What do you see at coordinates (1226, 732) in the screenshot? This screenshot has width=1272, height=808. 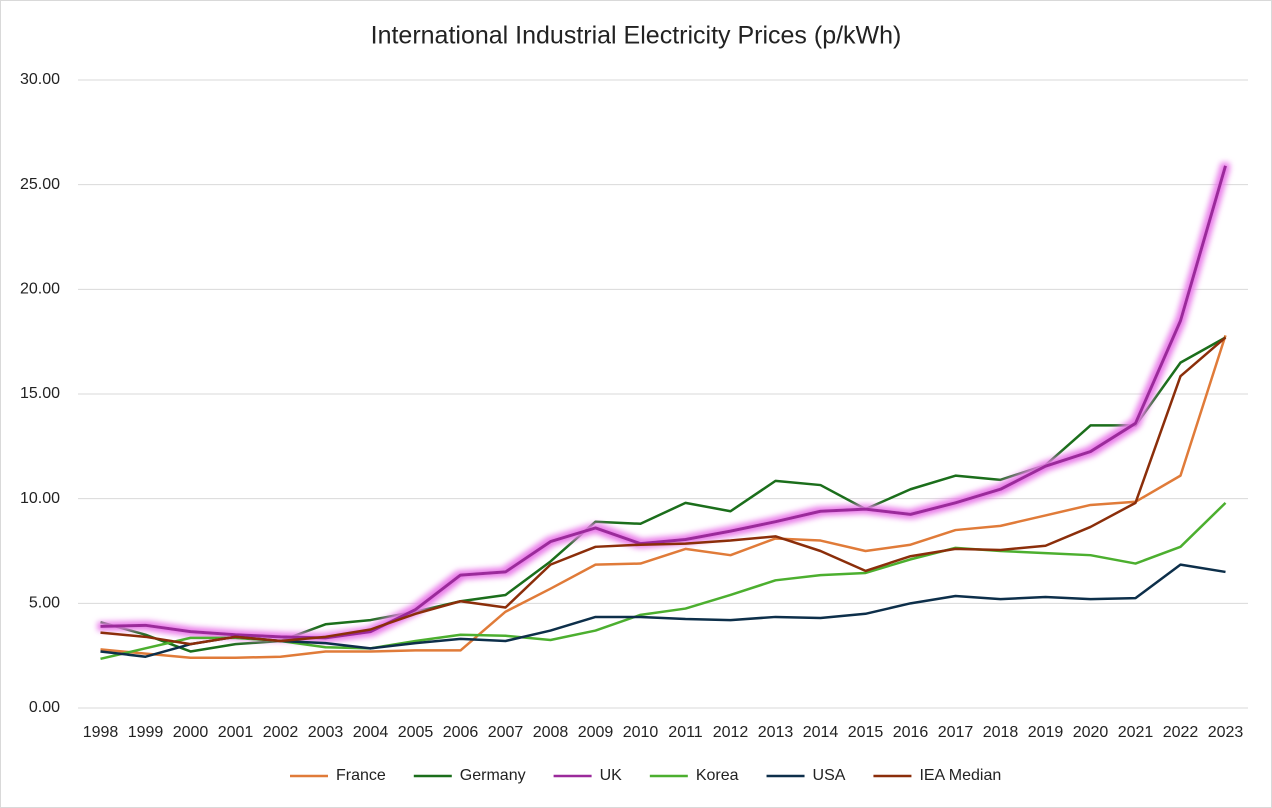 I see `x-tick-label: 2023` at bounding box center [1226, 732].